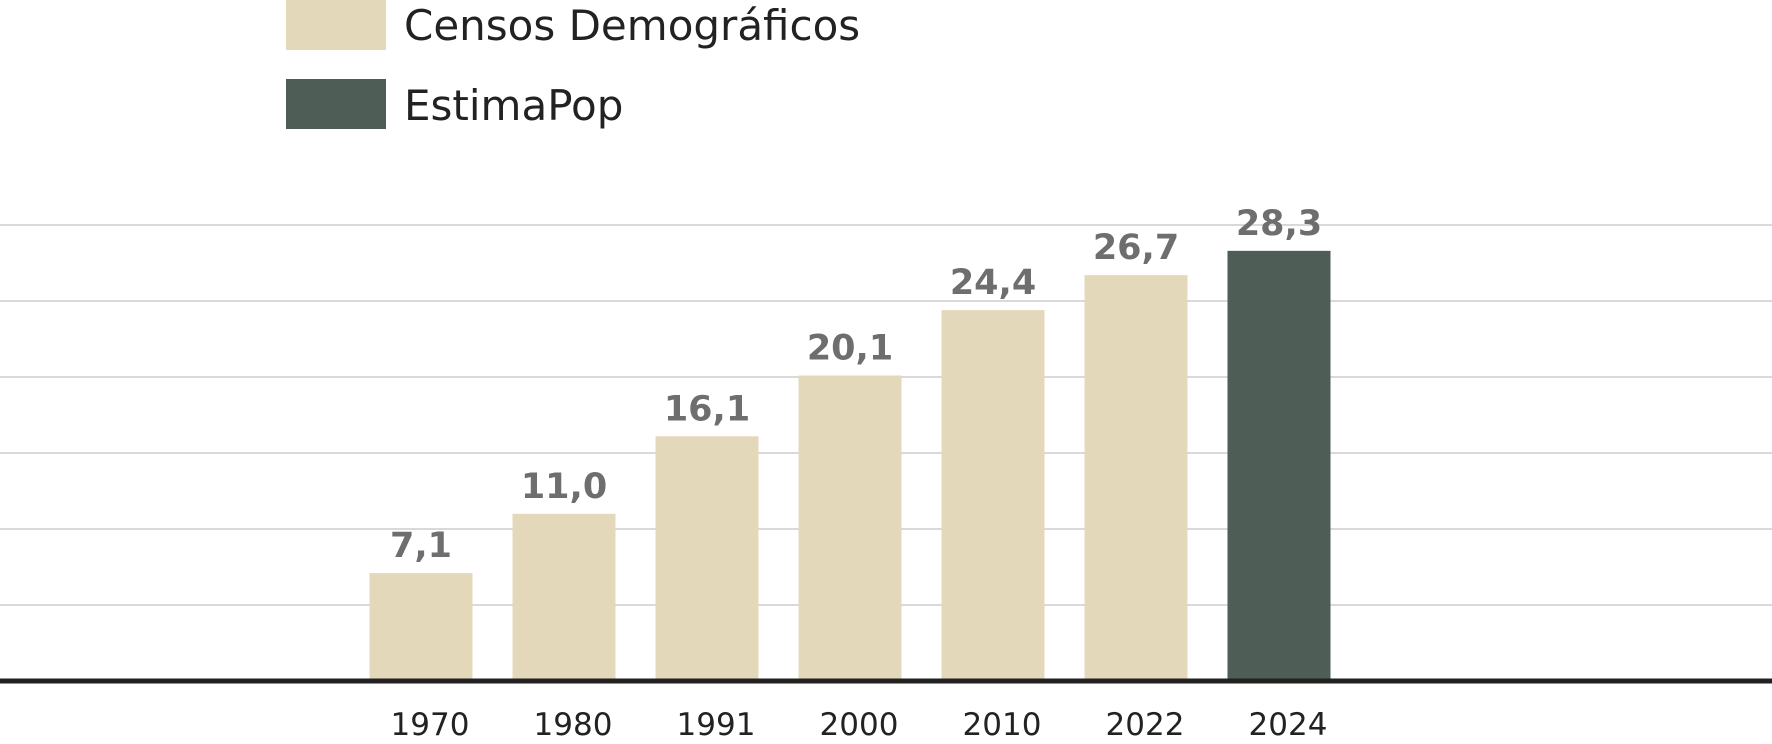 The height and width of the screenshot is (744, 1772). What do you see at coordinates (513, 105) in the screenshot?
I see `legend-label-estimapop: EstimaPop` at bounding box center [513, 105].